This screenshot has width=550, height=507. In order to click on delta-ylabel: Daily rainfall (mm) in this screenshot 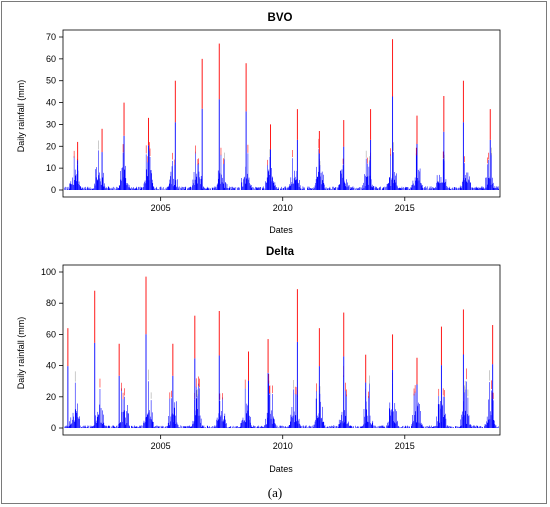, I will do `click(21, 353)`.